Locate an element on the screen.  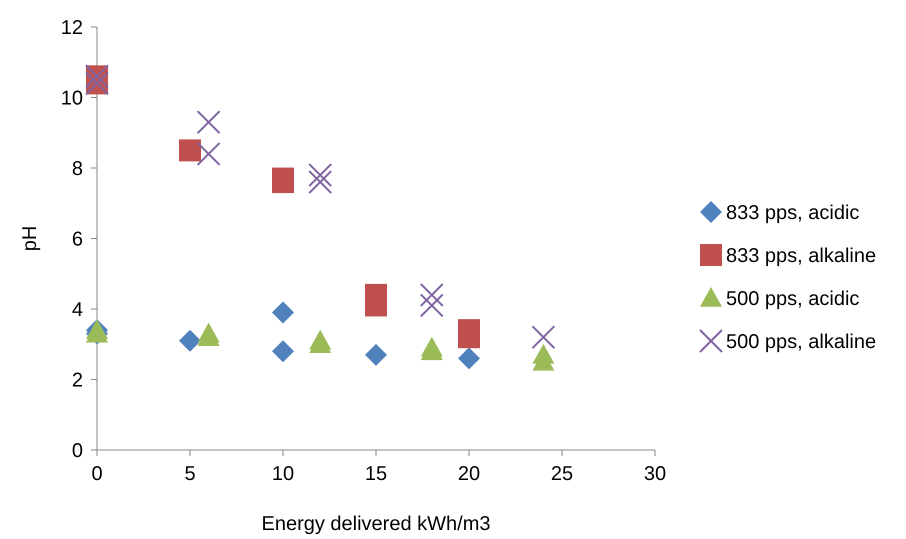
y-tick-label: 12 is located at coordinates (71, 28).